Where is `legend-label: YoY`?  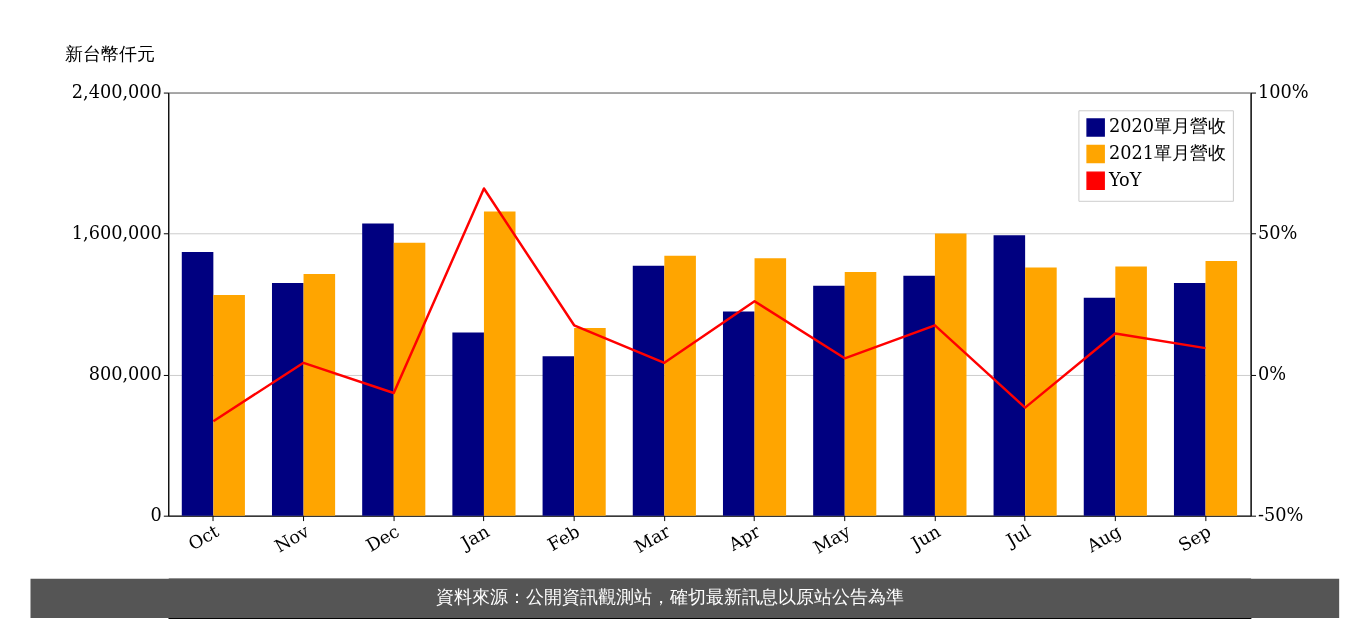 legend-label: YoY is located at coordinates (1124, 179).